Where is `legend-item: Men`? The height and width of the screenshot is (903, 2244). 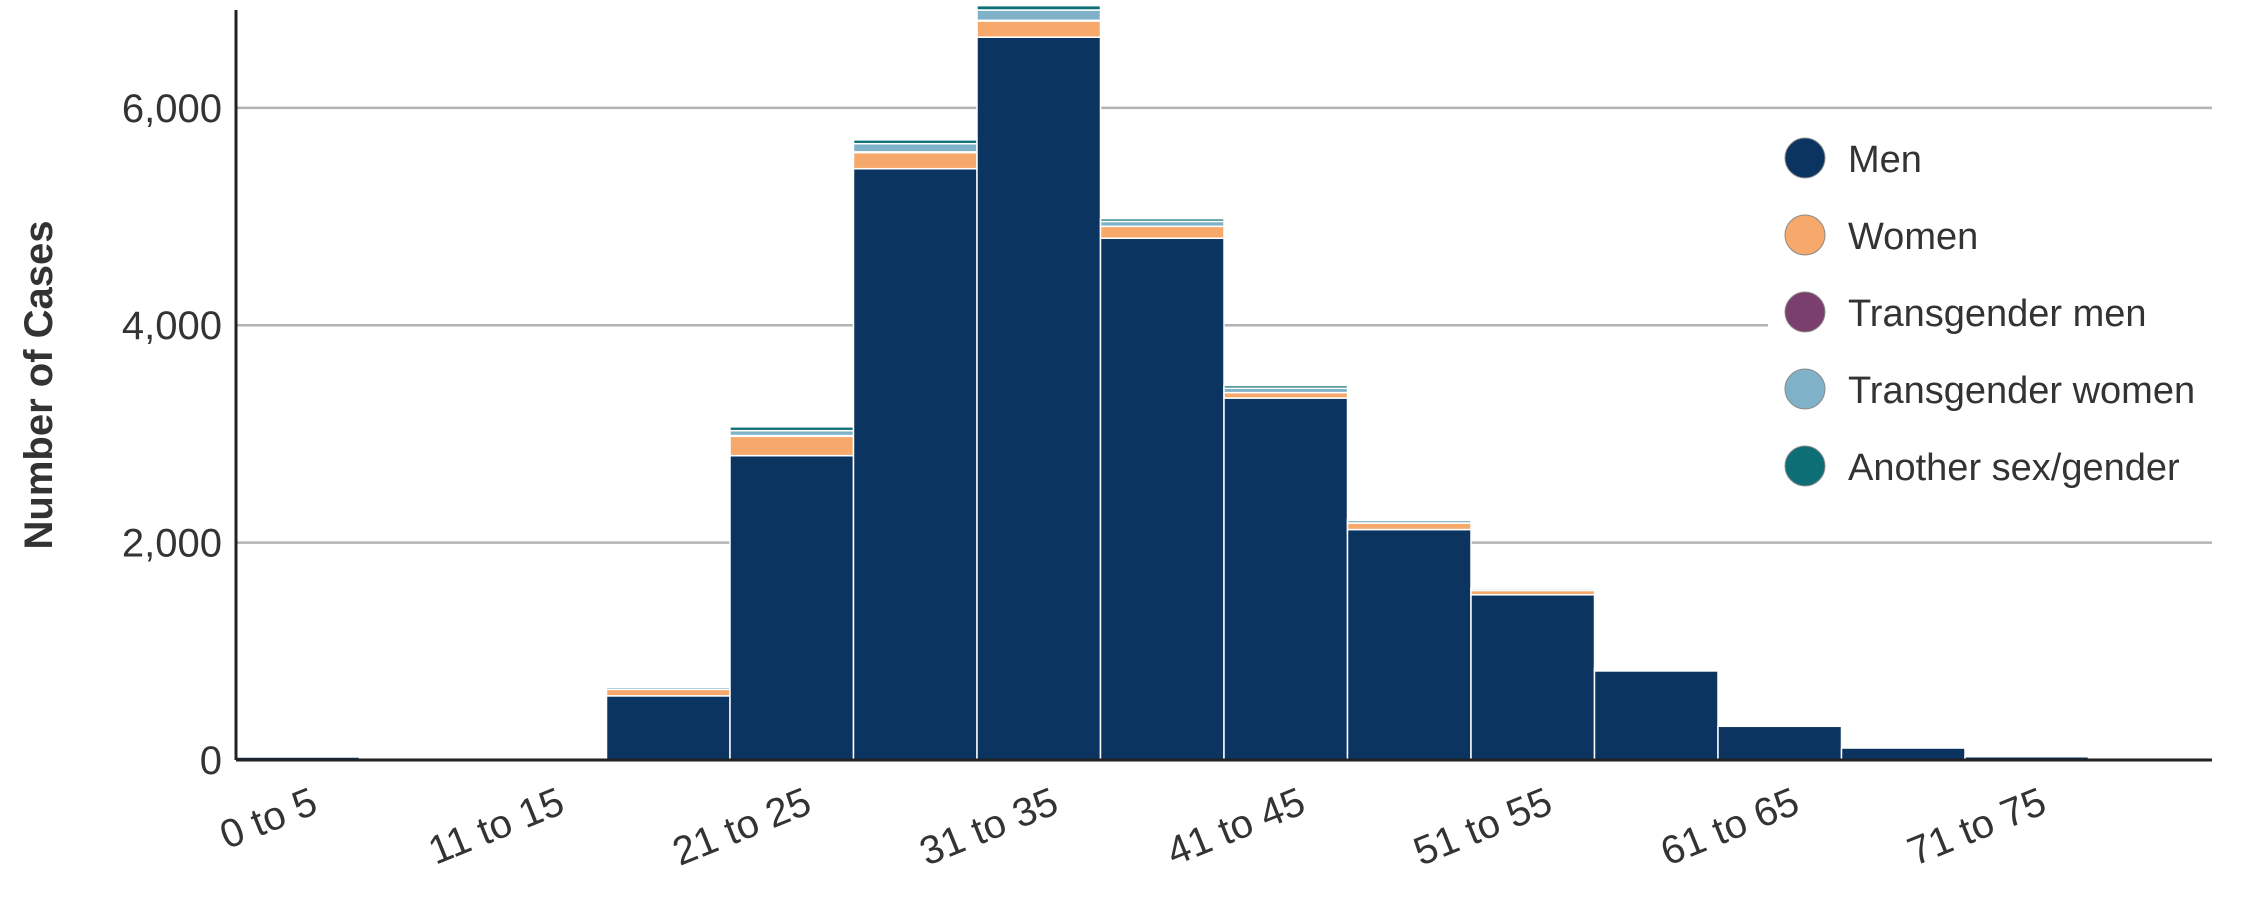
legend-item: Men is located at coordinates (1853, 159).